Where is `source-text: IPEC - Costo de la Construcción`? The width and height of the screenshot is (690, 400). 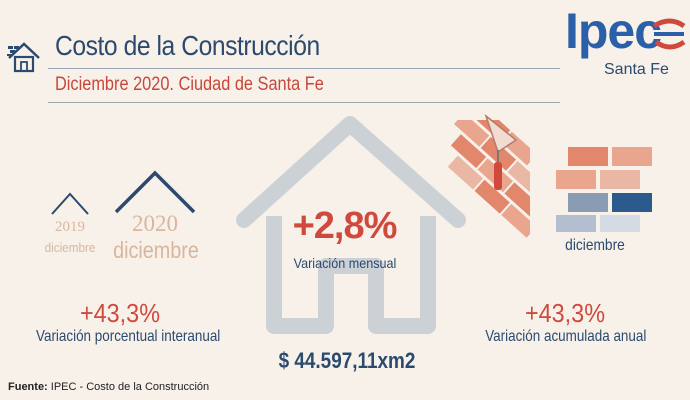 source-text: IPEC - Costo de la Construcción is located at coordinates (128, 387).